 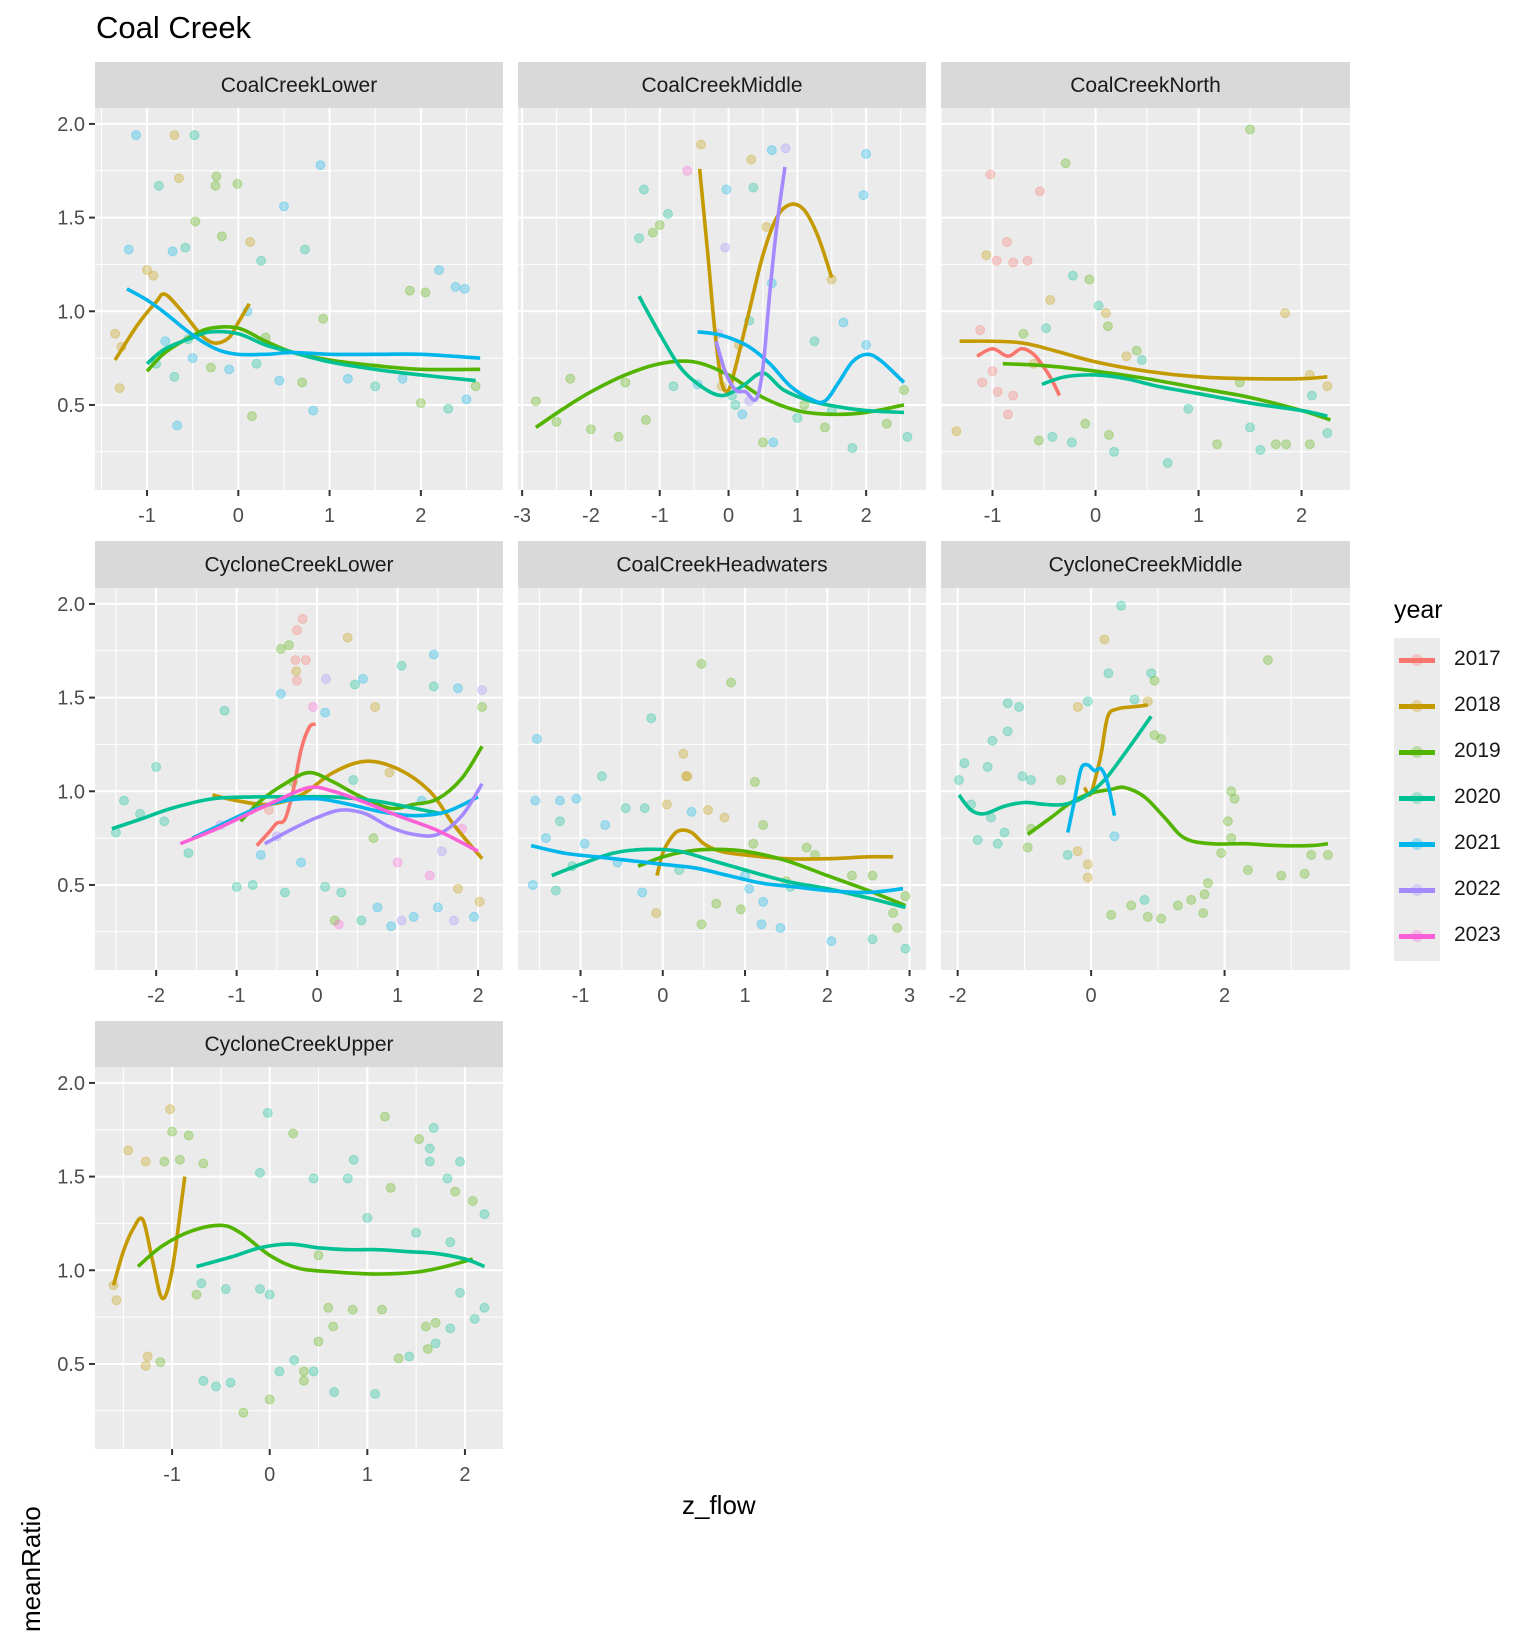 I want to click on facet-panel-CycloneCreekMiddle: CycloneCreekMiddle -2 0 2, so click(x=1145, y=774).